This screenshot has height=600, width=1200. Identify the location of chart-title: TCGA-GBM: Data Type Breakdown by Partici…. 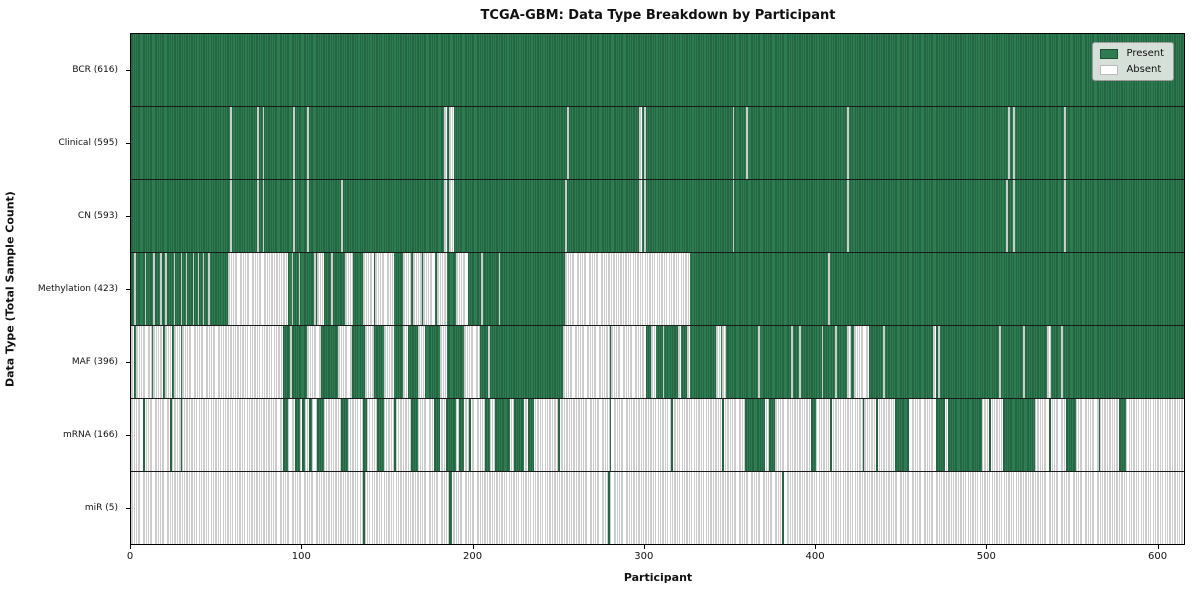
(658, 15).